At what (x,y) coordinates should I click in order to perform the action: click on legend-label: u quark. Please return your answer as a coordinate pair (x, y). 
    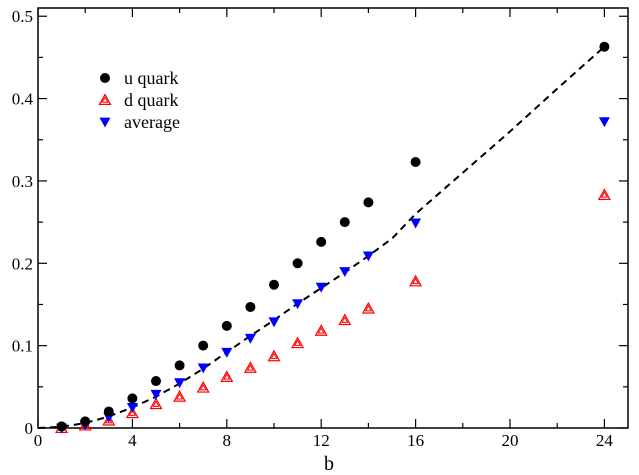
    Looking at the image, I should click on (151, 78).